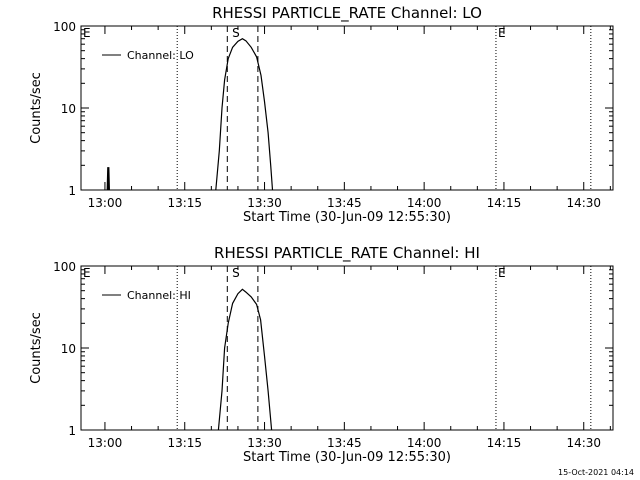  Describe the element at coordinates (159, 295) in the screenshot. I see `legend-label: Channel: HI` at that location.